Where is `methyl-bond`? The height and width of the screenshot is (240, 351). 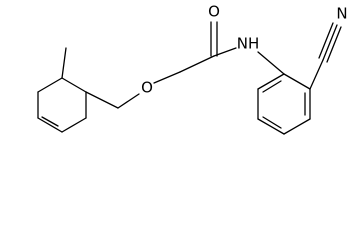
methyl-bond is located at coordinates (64, 63).